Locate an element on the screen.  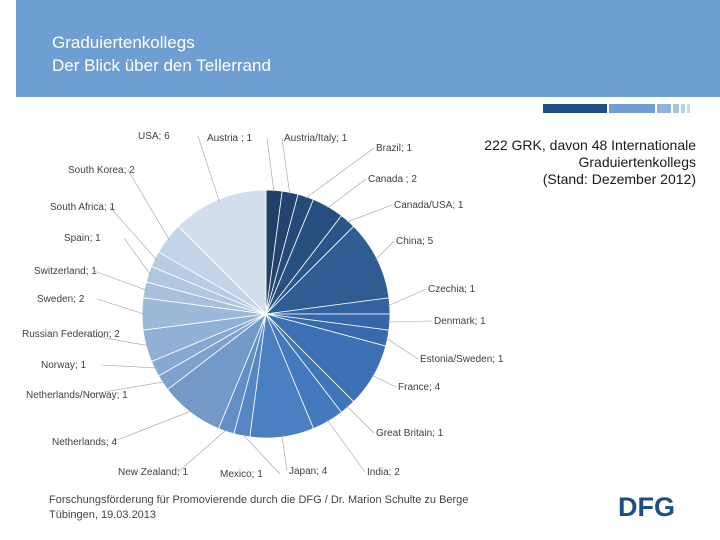
slice-label-0: Austria ; 1 is located at coordinates (229, 138).